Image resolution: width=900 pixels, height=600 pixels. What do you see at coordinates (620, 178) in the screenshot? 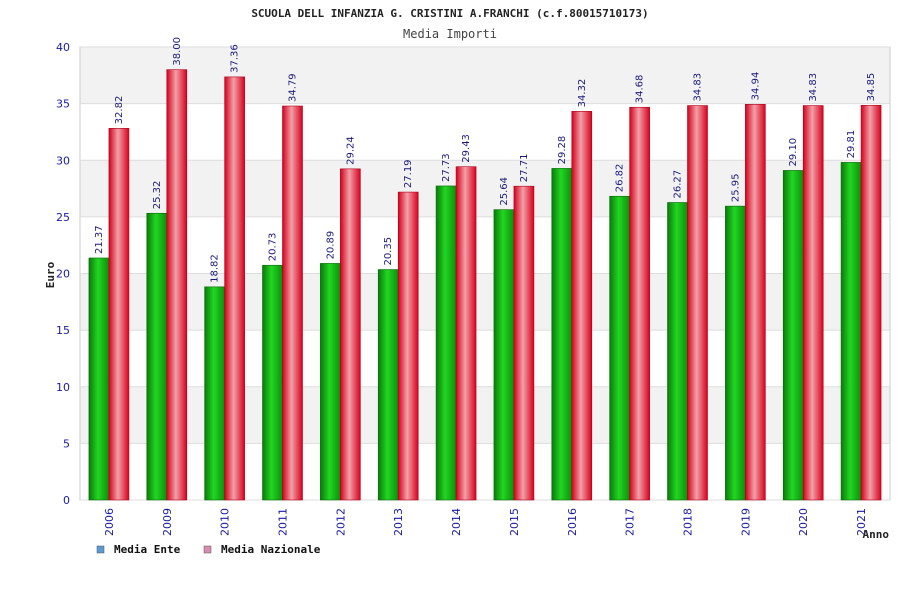
I see `bar-value-label: 26.82` at bounding box center [620, 178].